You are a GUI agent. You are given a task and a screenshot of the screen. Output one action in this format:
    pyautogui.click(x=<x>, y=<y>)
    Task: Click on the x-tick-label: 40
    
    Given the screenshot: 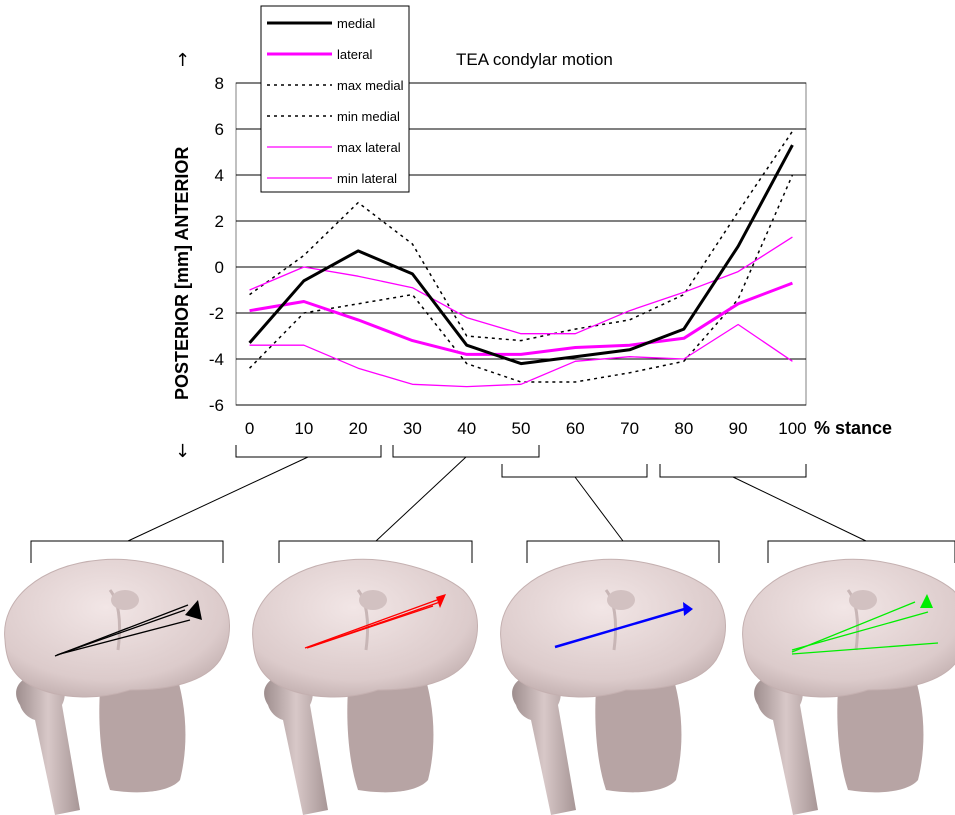 What is the action you would take?
    pyautogui.click(x=466, y=428)
    